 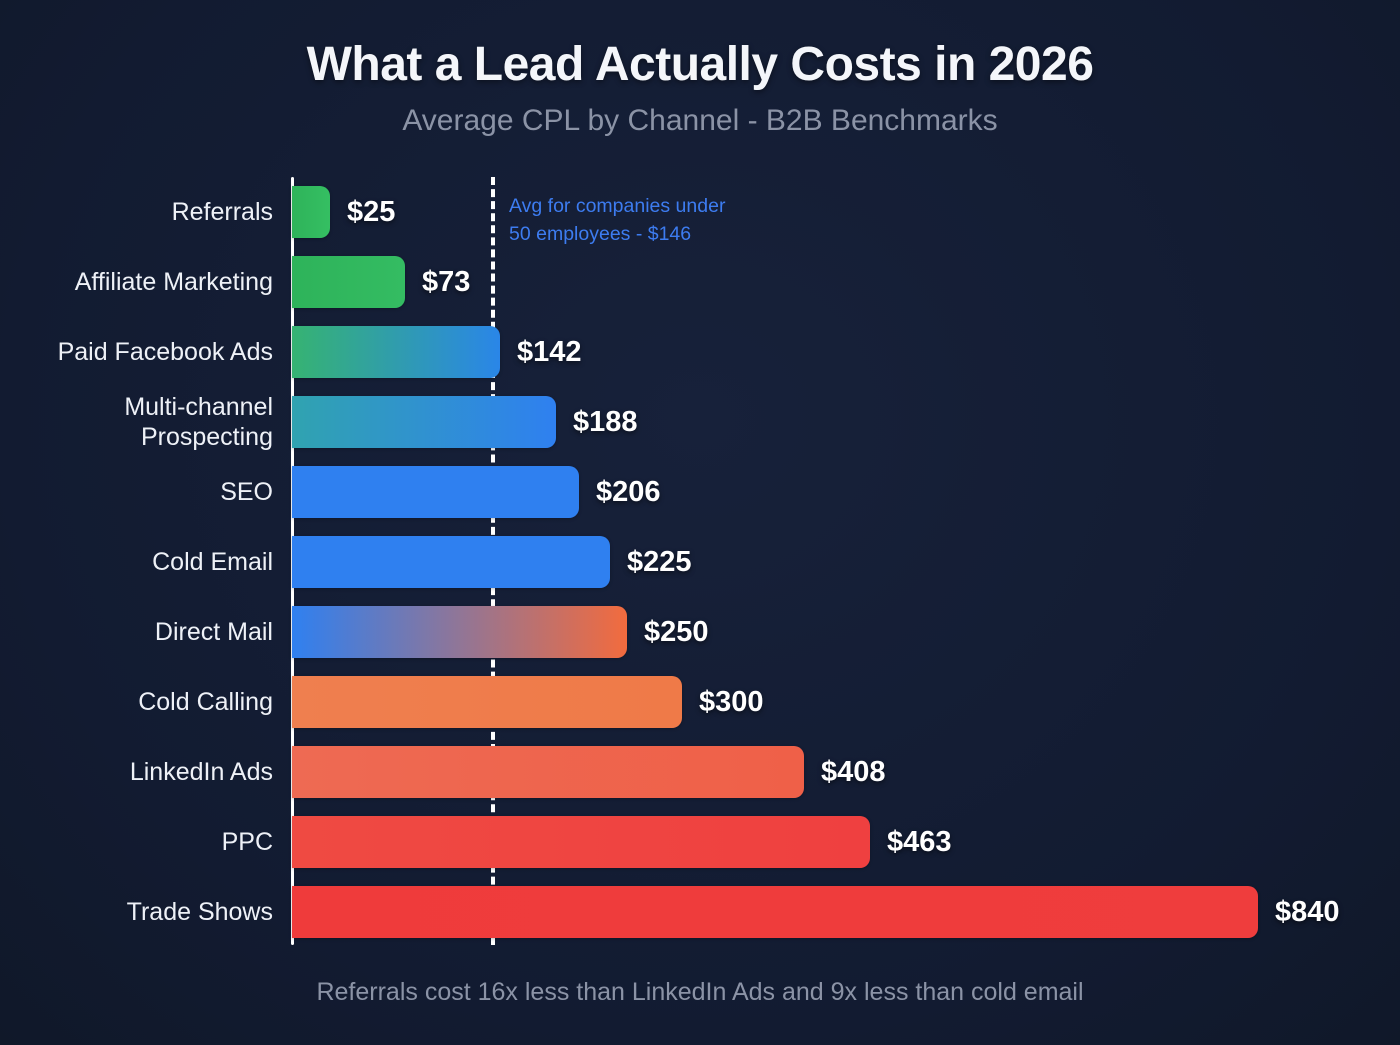 I want to click on category-label: Affiliate Marketing, so click(x=173, y=281).